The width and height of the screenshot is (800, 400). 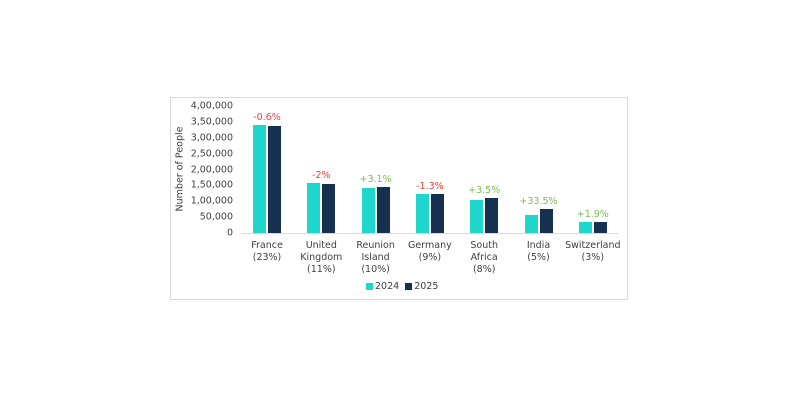 I want to click on y-tick-label: 0, so click(x=229, y=233).